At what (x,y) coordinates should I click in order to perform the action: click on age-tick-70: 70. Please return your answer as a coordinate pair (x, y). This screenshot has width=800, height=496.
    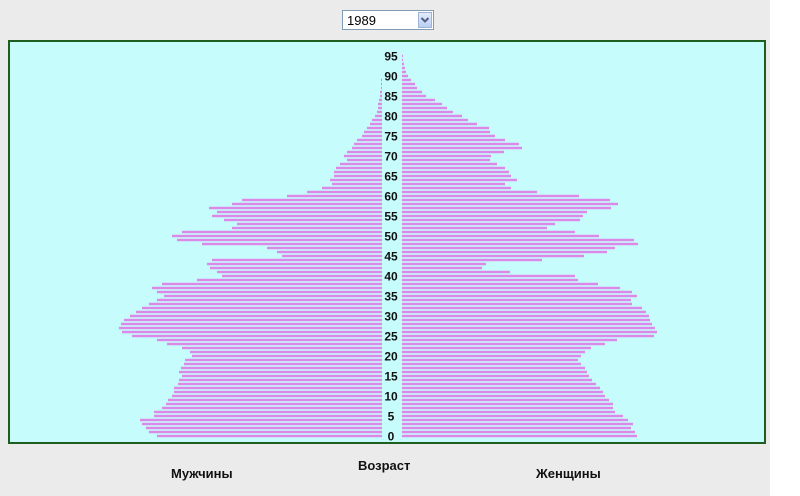
    Looking at the image, I should click on (391, 157).